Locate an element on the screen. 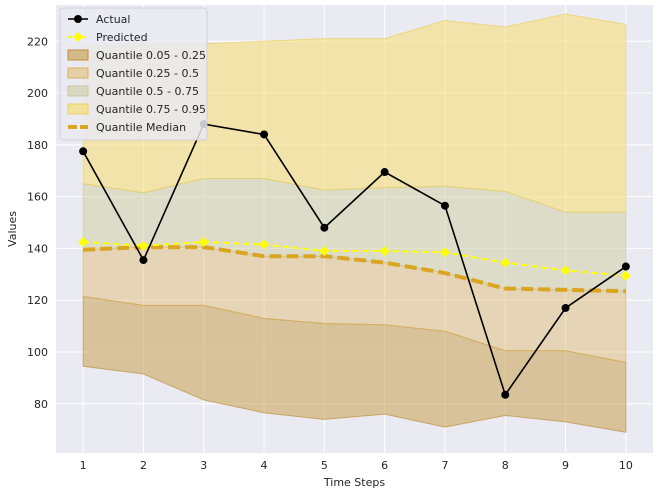 Image resolution: width=661 pixels, height=494 pixels. x-tick-label: 5 is located at coordinates (324, 465).